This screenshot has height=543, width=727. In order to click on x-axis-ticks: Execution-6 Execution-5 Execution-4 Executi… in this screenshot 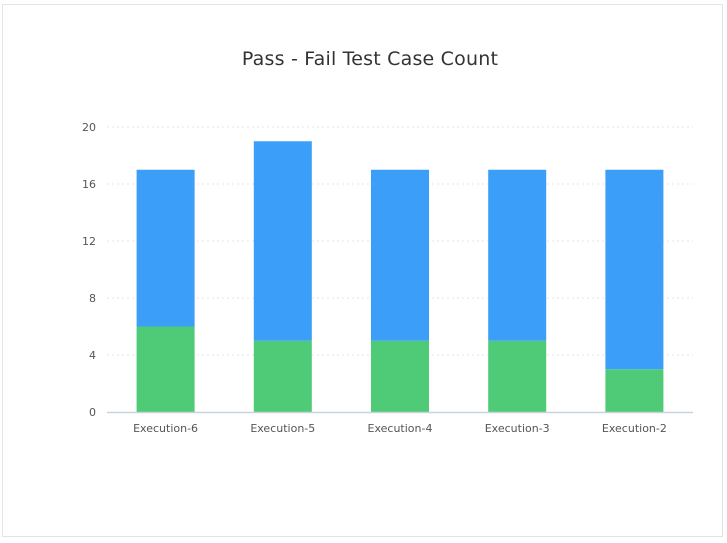, I will do `click(400, 428)`.